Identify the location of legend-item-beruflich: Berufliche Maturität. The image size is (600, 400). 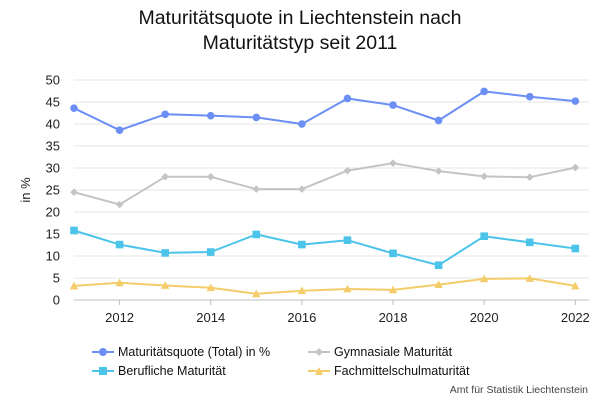
(159, 371).